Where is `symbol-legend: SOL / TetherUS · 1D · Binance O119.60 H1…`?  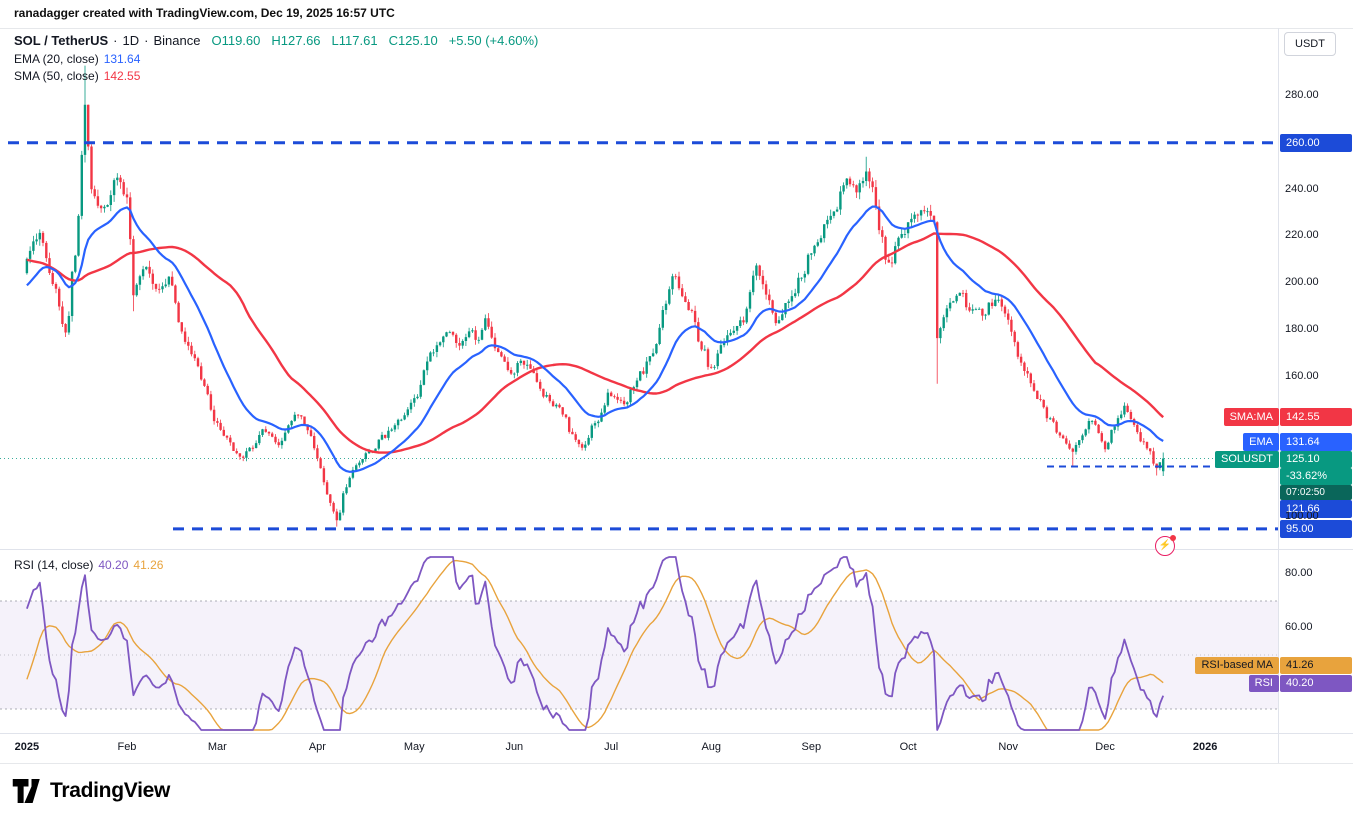
symbol-legend: SOL / TetherUS · 1D · Binance O119.60 H1… is located at coordinates (276, 40).